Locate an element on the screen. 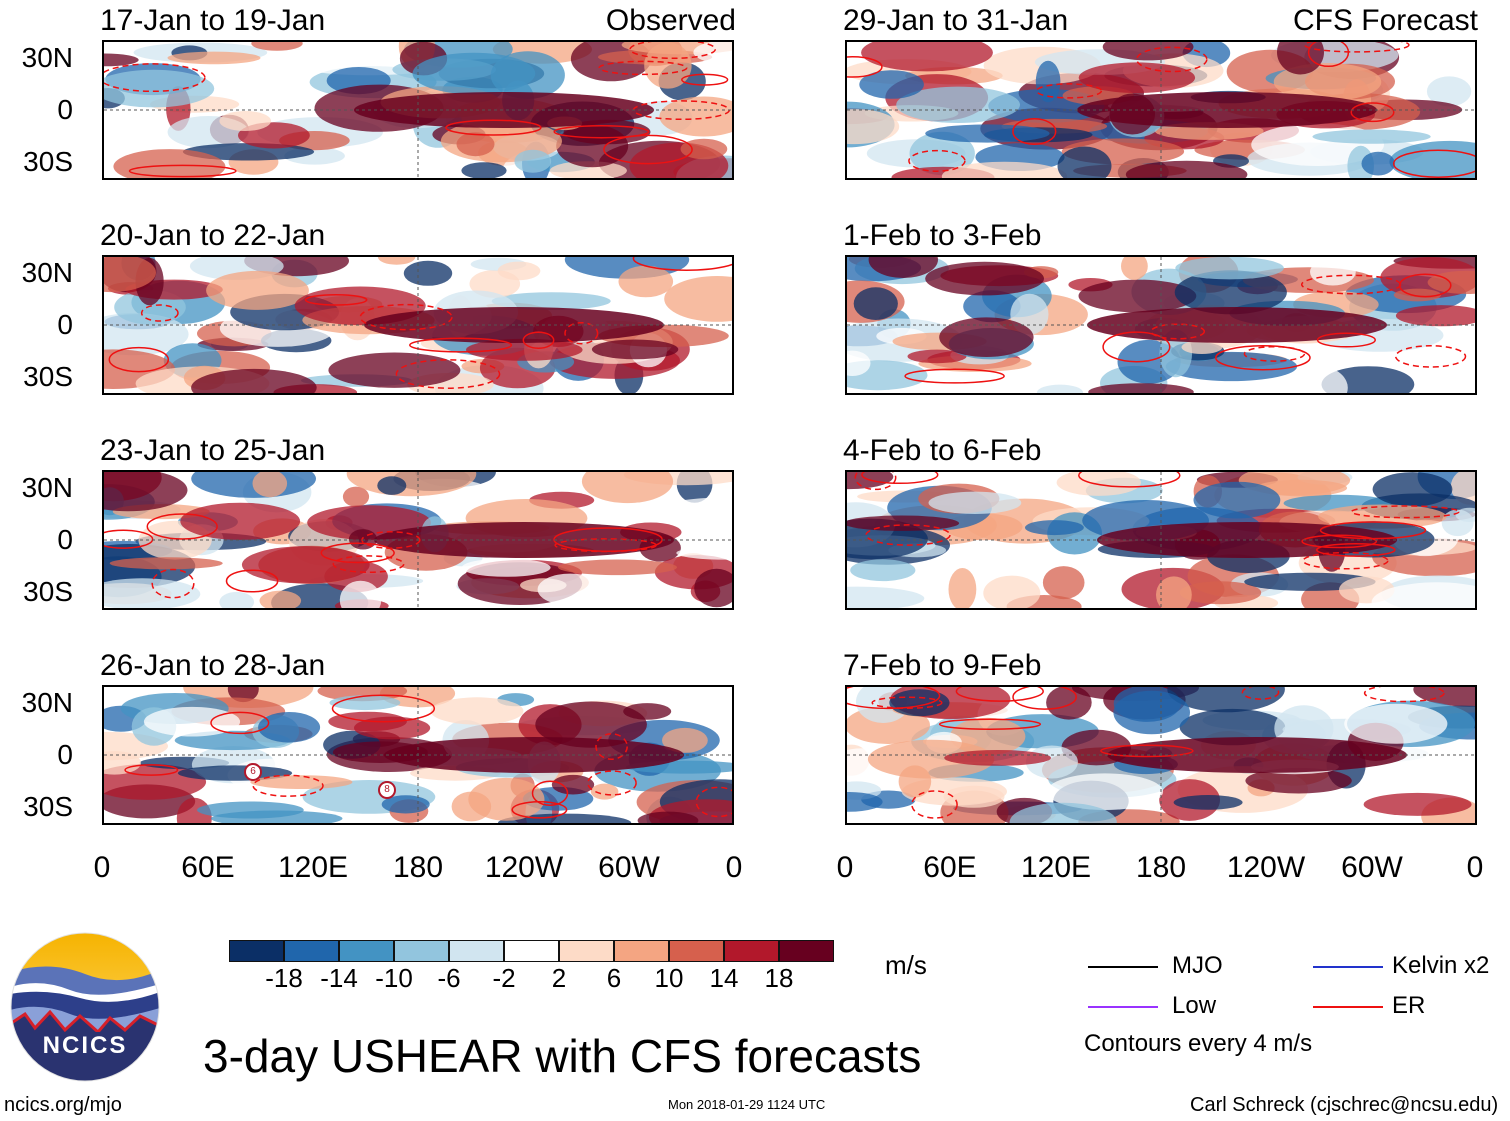 Image resolution: width=1510 pixels, height=1121 pixels. tropical-cyclone-marker: 6 is located at coordinates (253, 772).